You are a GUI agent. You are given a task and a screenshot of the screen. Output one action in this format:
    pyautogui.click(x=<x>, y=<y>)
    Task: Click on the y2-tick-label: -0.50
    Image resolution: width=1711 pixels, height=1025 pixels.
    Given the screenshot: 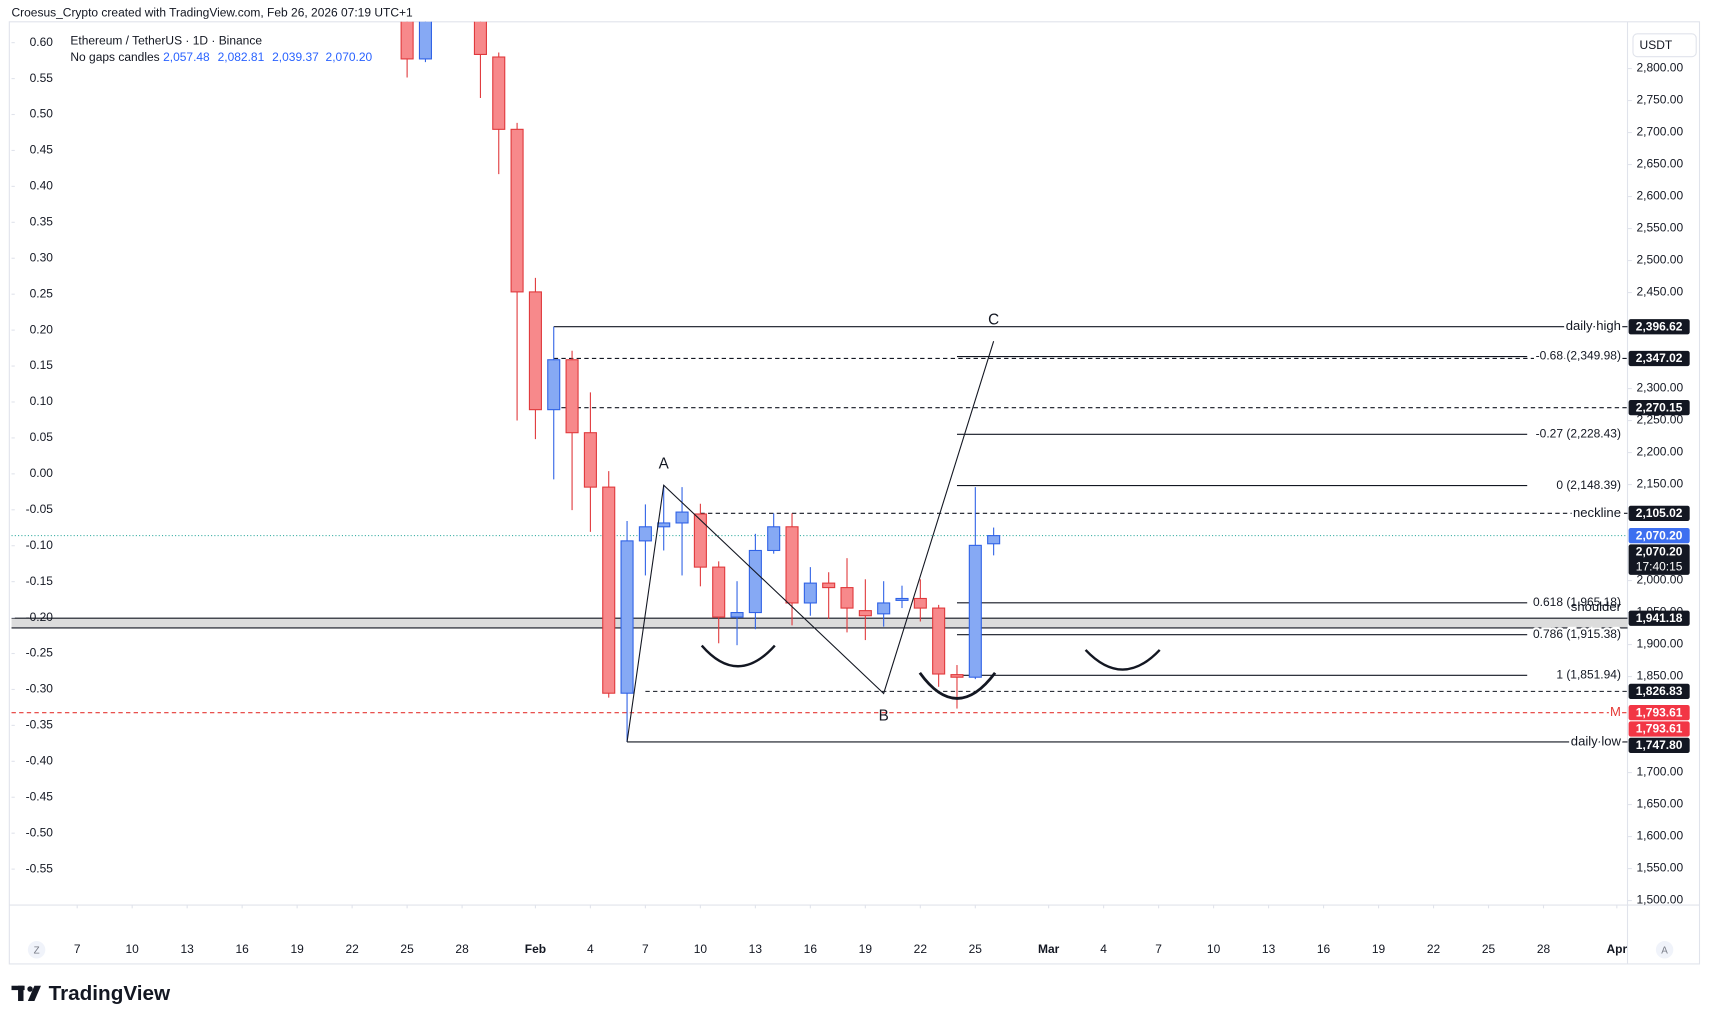 What is the action you would take?
    pyautogui.click(x=40, y=832)
    